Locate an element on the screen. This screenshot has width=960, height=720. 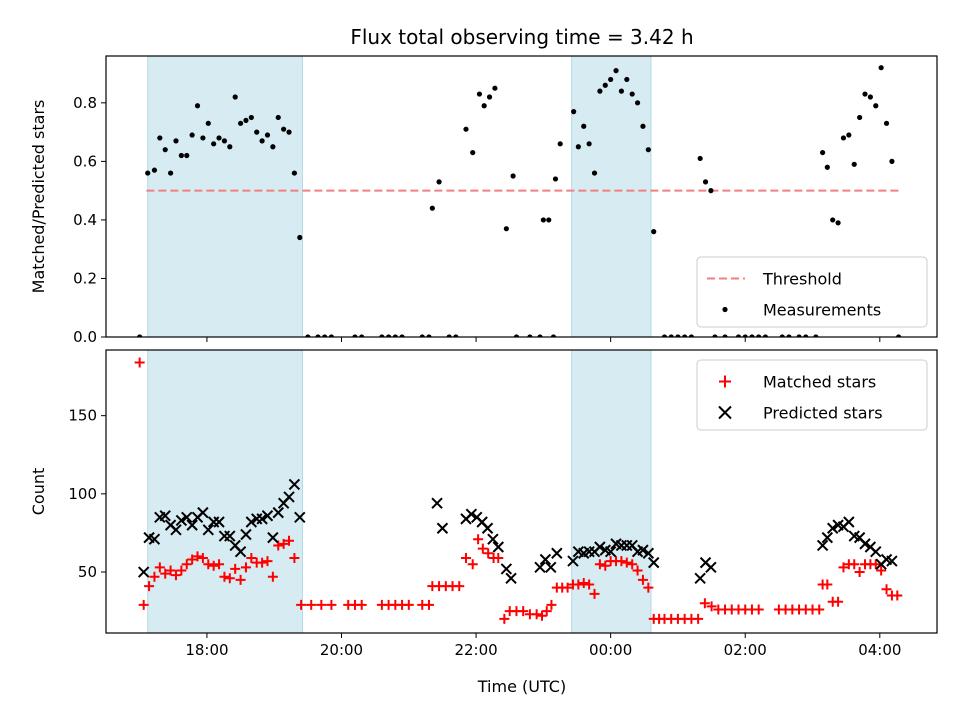
x-tick-label: 22:00 is located at coordinates (475, 650).